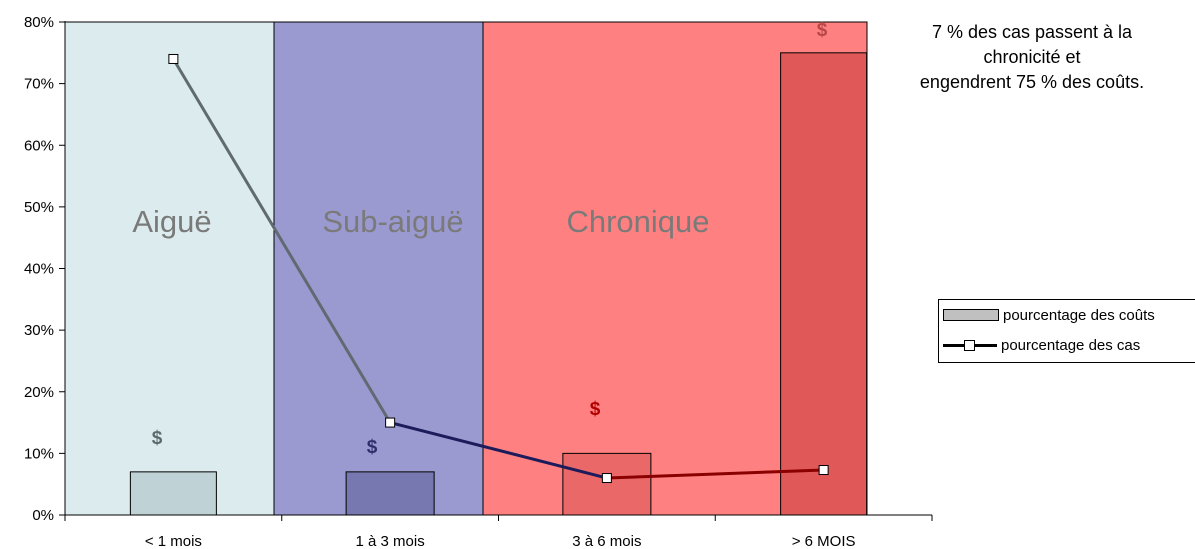 Image resolution: width=1195 pixels, height=549 pixels. What do you see at coordinates (1032, 32) in the screenshot?
I see `annotation-line-1: 7 % des cas passent à la` at bounding box center [1032, 32].